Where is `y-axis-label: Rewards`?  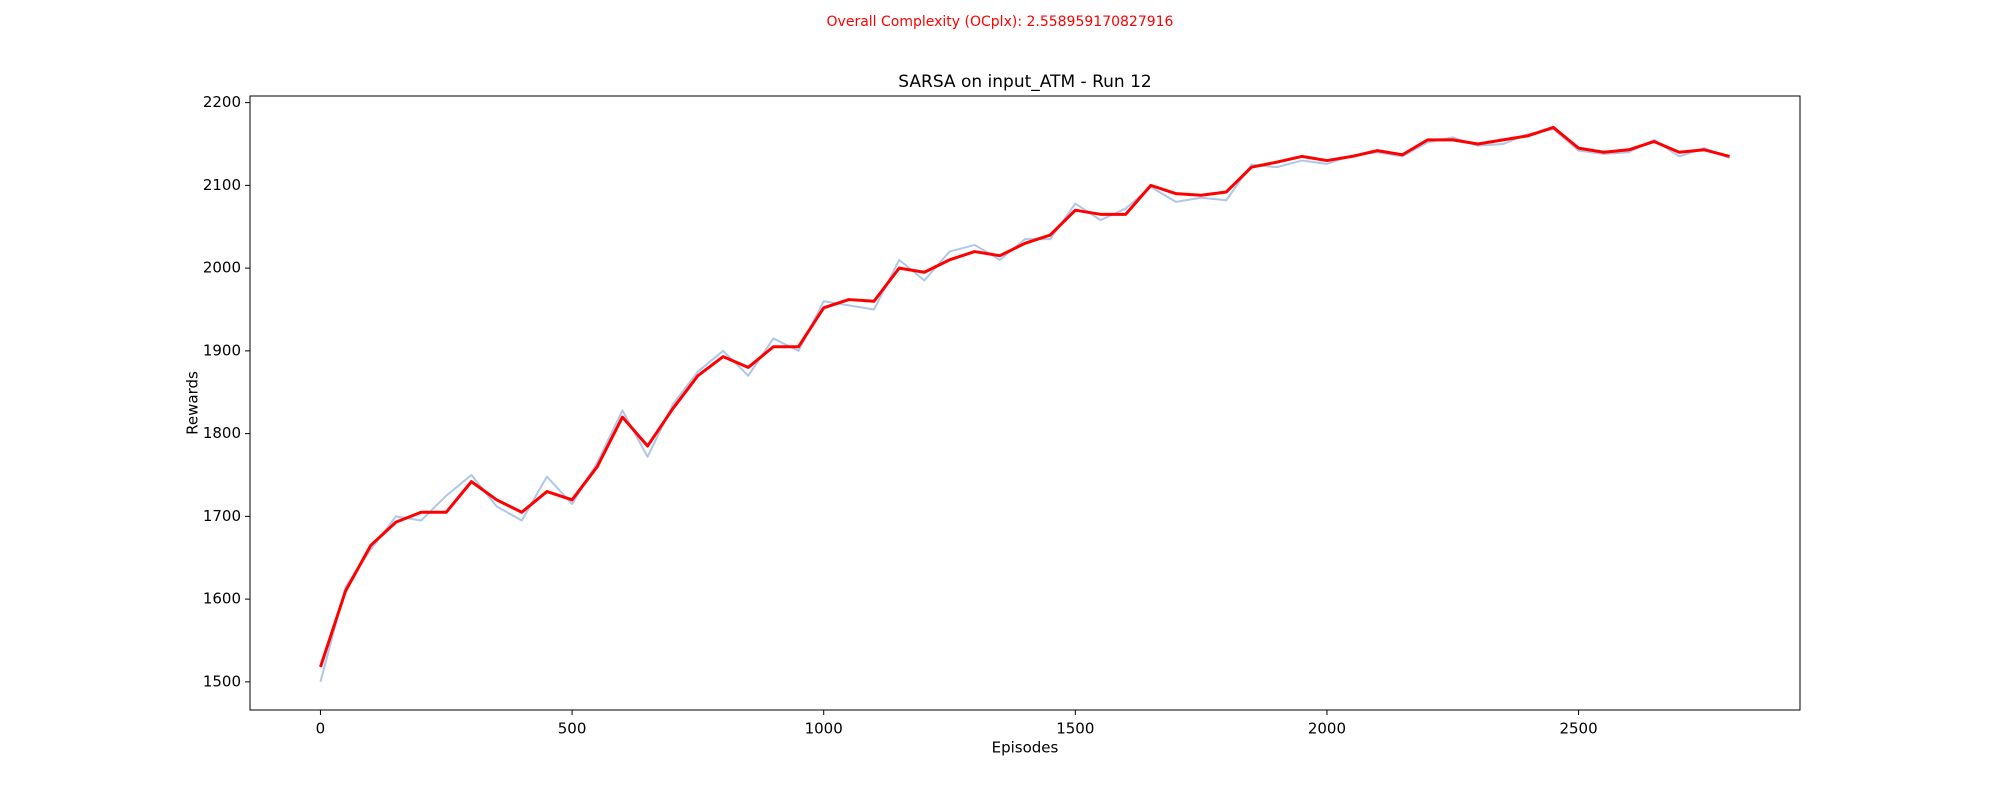
y-axis-label: Rewards is located at coordinates (193, 403).